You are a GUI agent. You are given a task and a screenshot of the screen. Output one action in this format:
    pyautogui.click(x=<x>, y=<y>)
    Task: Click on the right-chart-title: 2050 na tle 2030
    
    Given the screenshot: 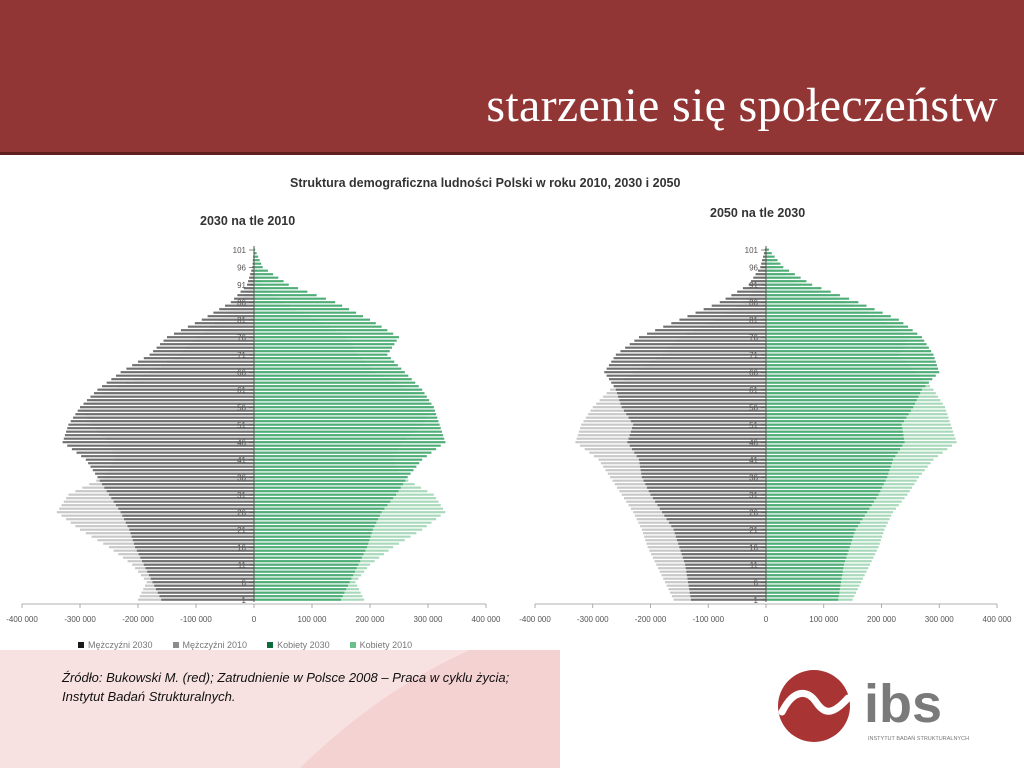 What is the action you would take?
    pyautogui.click(x=758, y=213)
    